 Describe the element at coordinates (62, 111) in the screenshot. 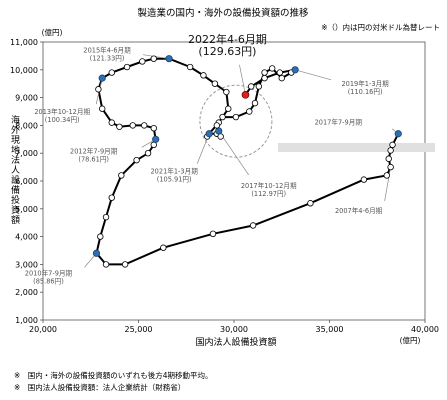

I see `annotation-label: 2013年10-12月期` at that location.